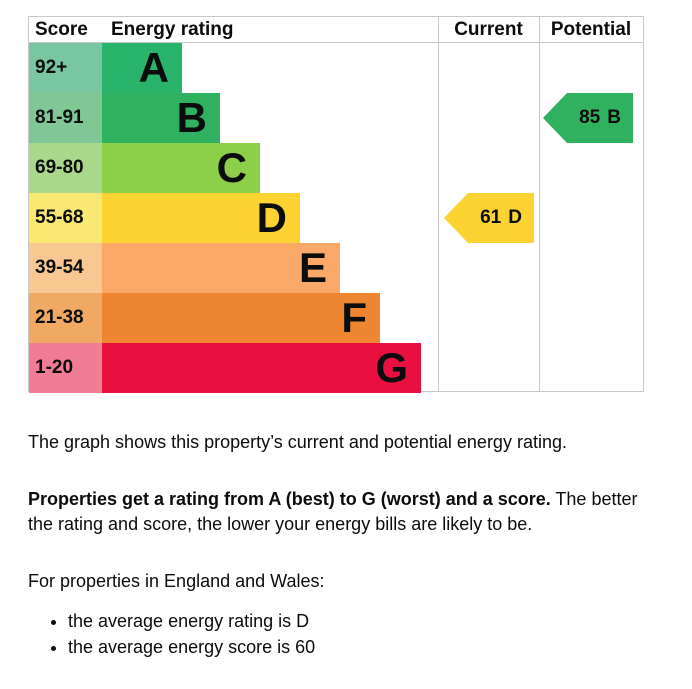 The height and width of the screenshot is (689, 692). What do you see at coordinates (539, 204) in the screenshot?
I see `potential-column-divider` at bounding box center [539, 204].